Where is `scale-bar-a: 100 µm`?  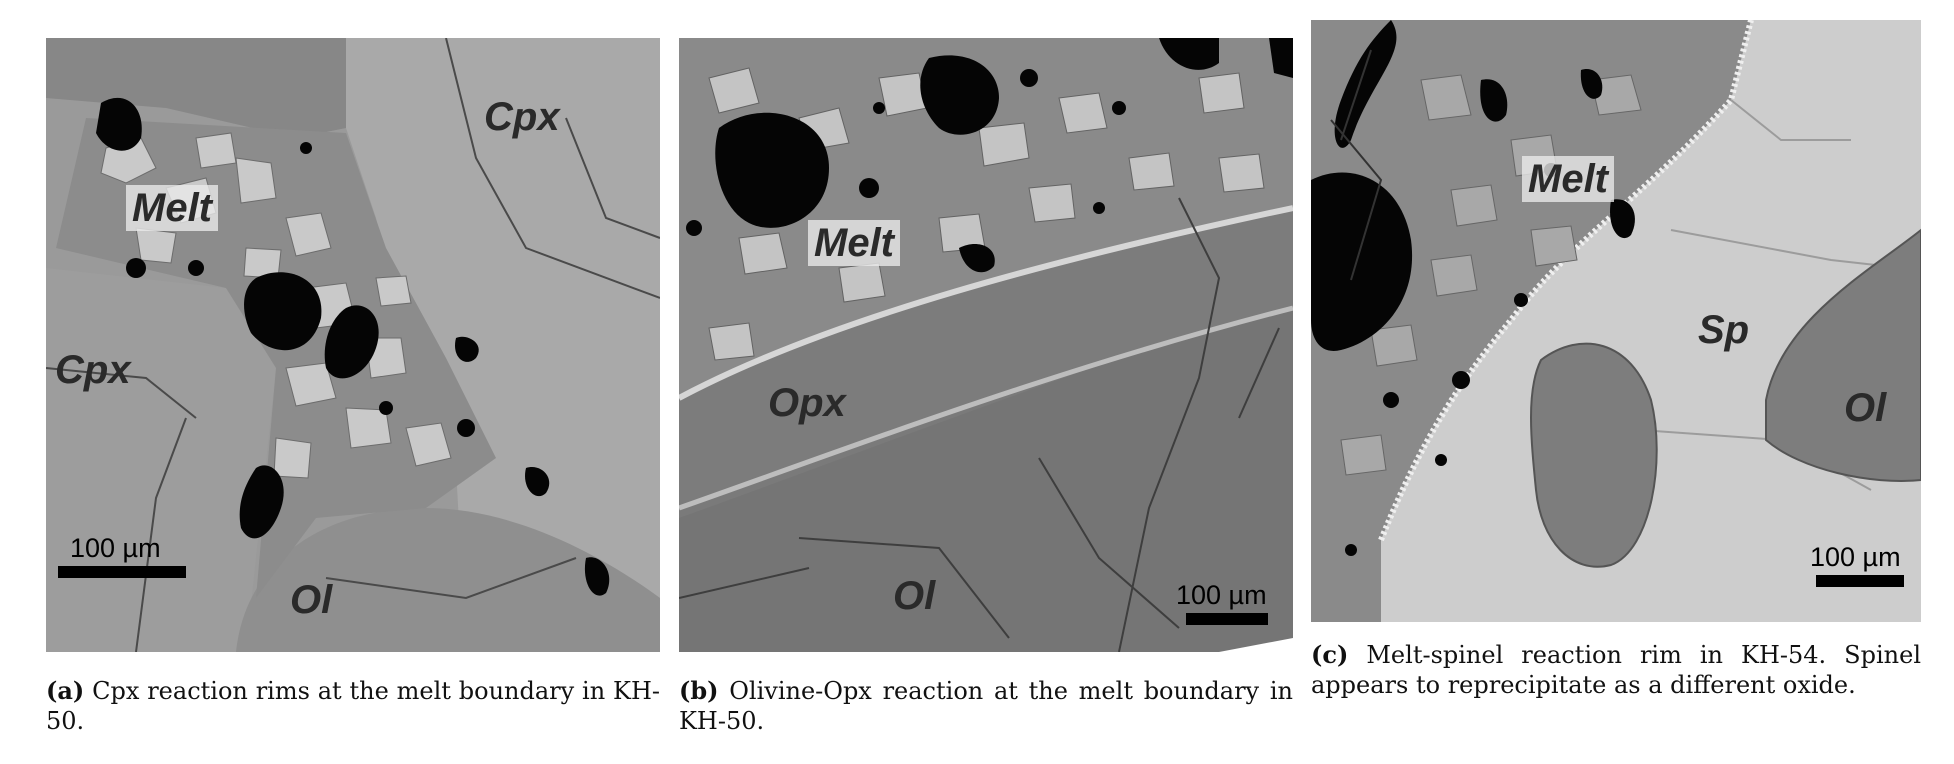
scale-bar-a: 100 µm is located at coordinates (122, 556).